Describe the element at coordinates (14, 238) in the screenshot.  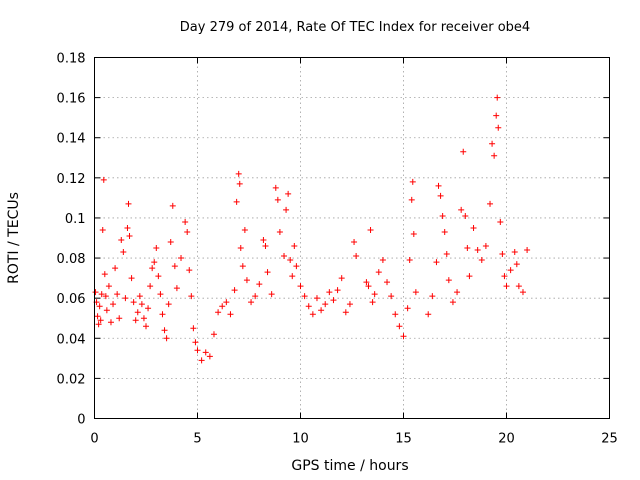
I see `y-axis-label: ROTI / TECUs` at that location.